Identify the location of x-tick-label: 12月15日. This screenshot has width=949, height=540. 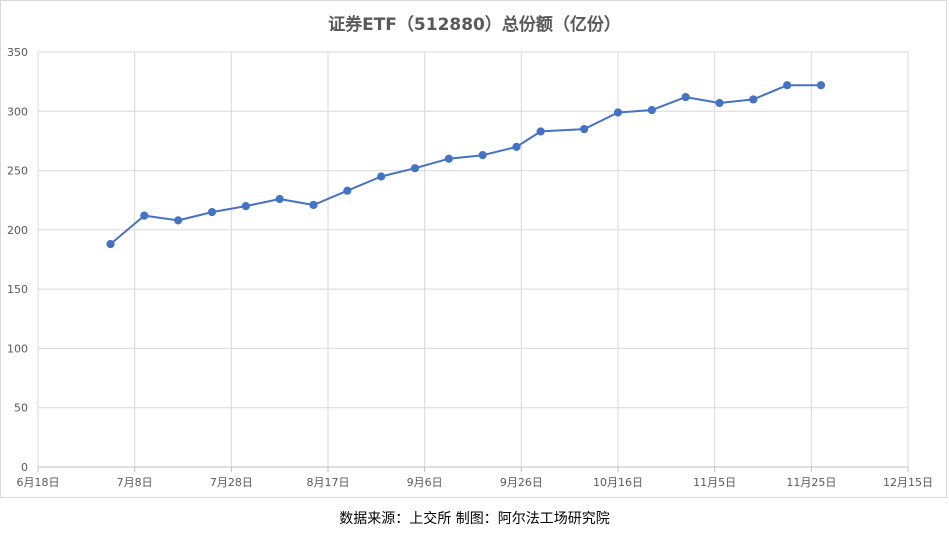
(908, 482).